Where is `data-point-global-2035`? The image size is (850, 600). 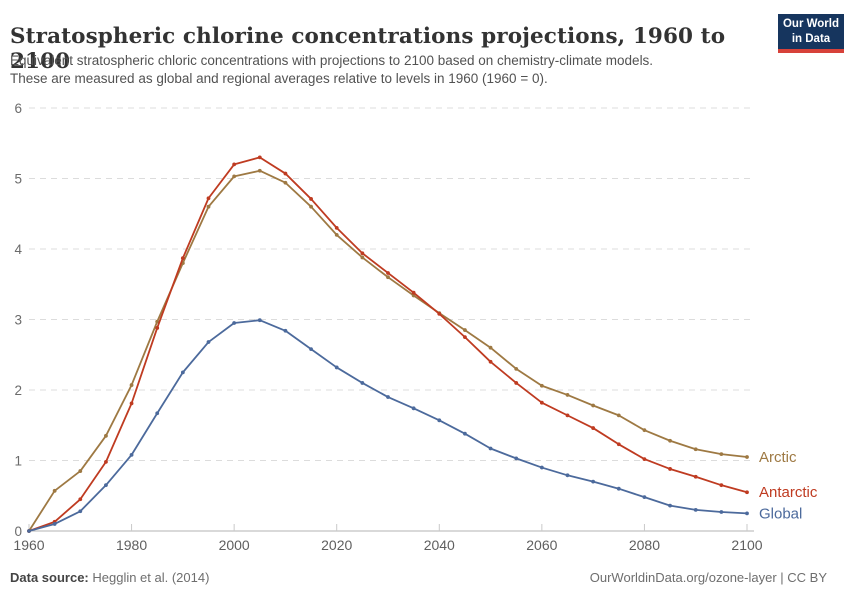 data-point-global-2035 is located at coordinates (413, 408).